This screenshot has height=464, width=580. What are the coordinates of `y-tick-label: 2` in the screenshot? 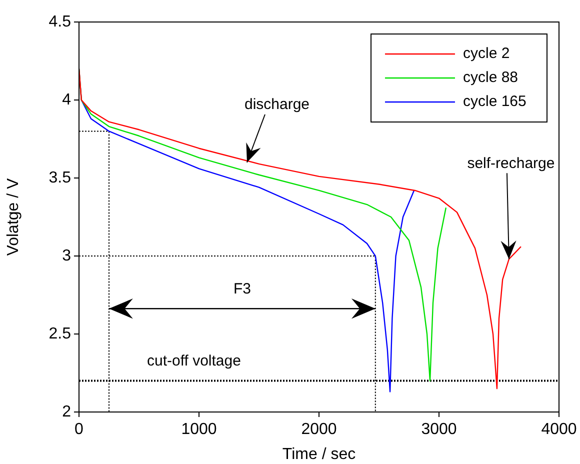 It's located at (67, 411).